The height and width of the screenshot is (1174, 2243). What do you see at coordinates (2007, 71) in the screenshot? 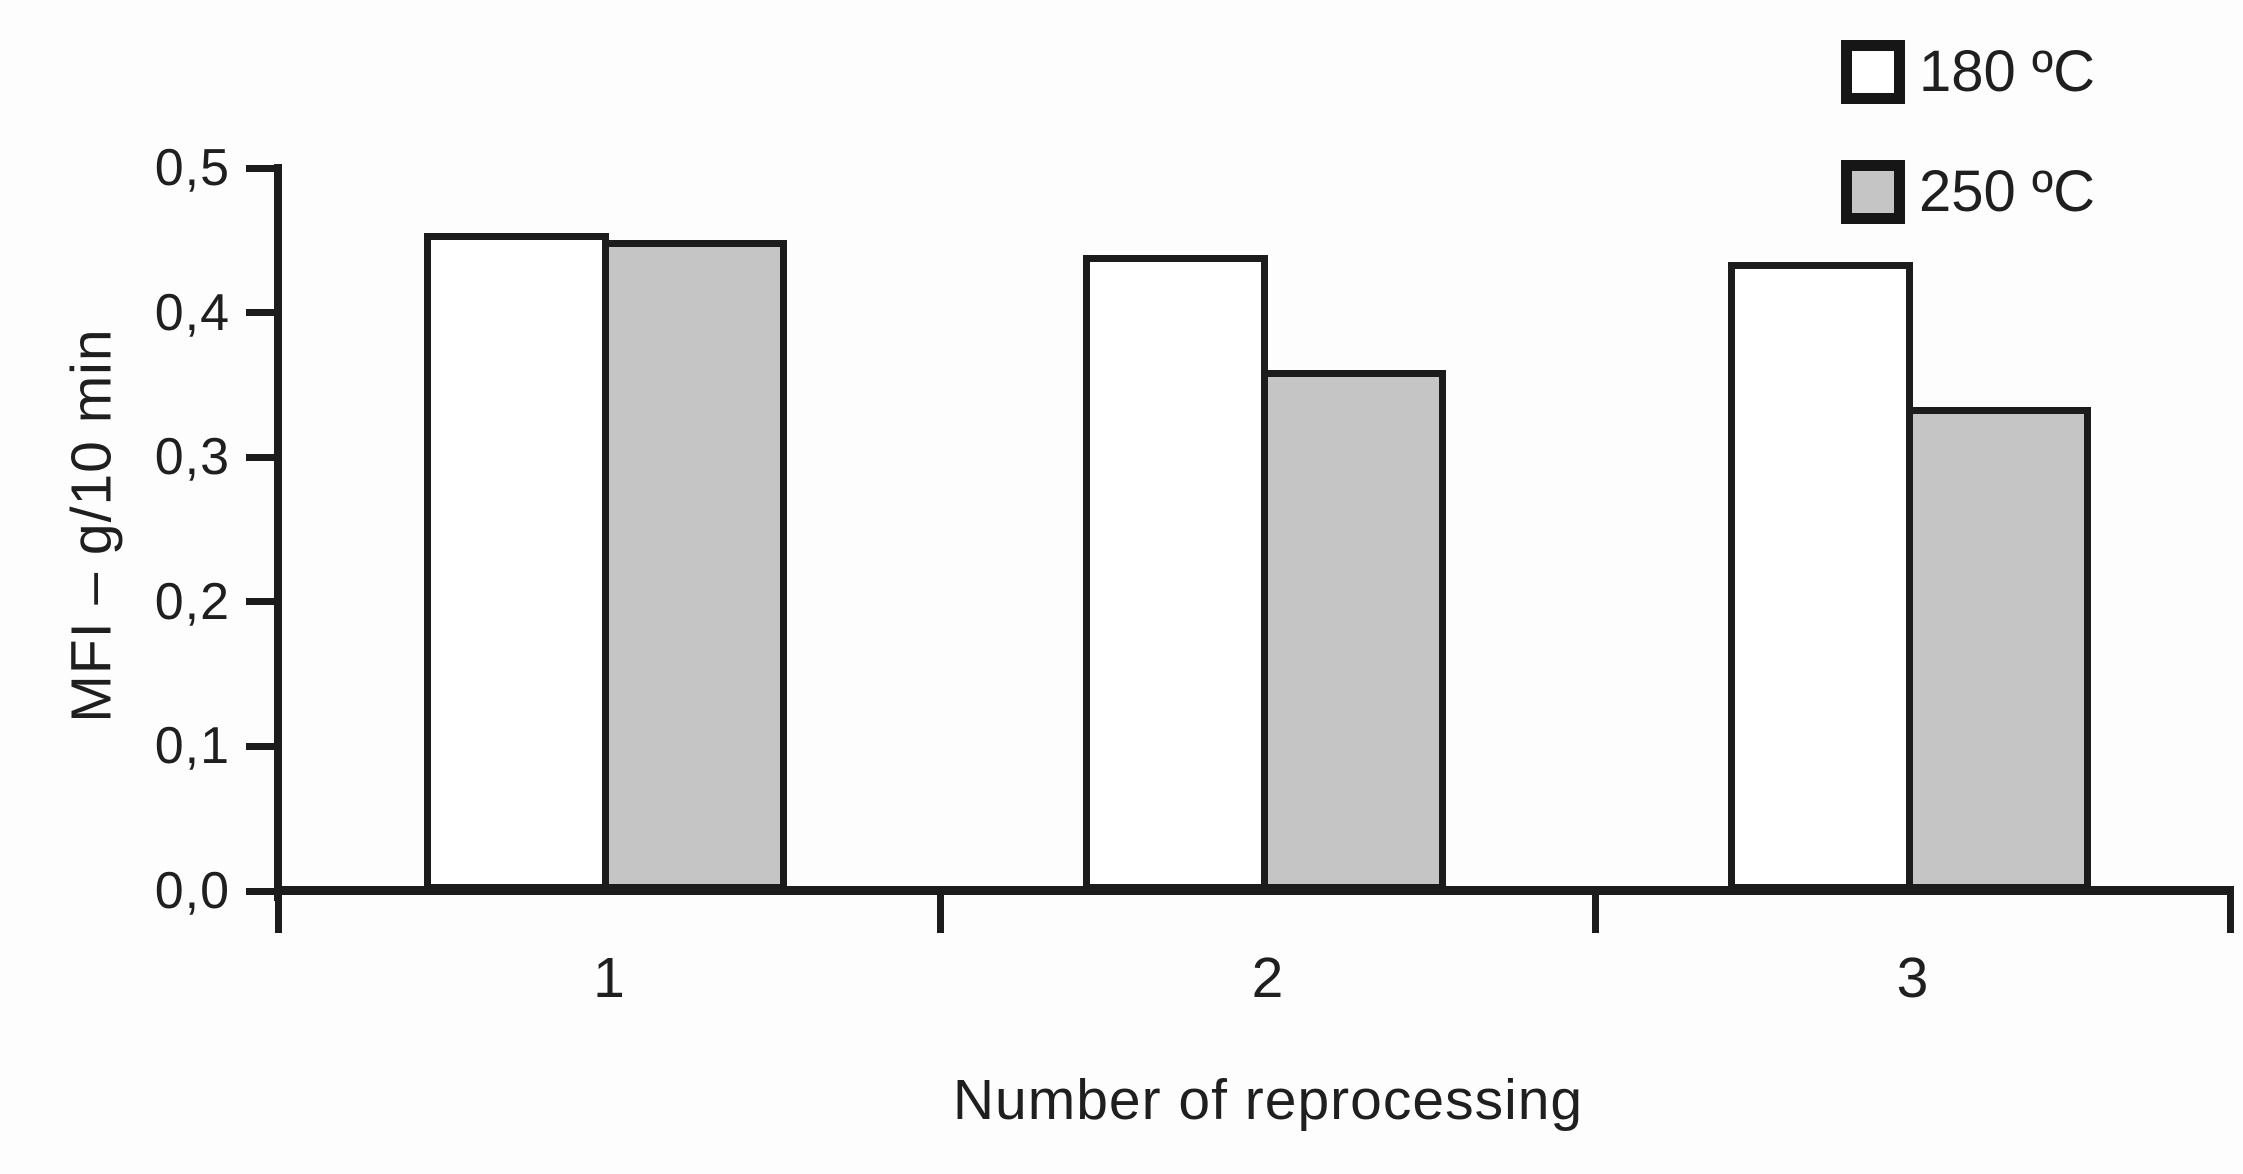
I see `legend-label-180ºC: 180 ºC` at bounding box center [2007, 71].